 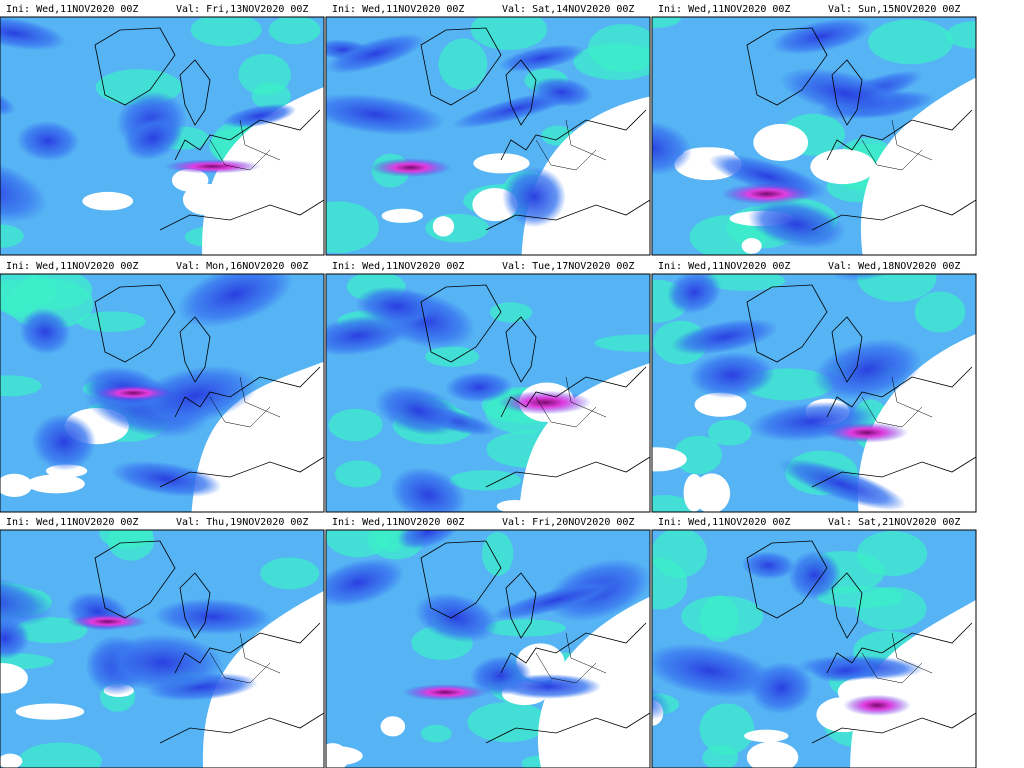 I want to click on valid-time: Val: Wed,18NOV2020 00Z, so click(x=894, y=266).